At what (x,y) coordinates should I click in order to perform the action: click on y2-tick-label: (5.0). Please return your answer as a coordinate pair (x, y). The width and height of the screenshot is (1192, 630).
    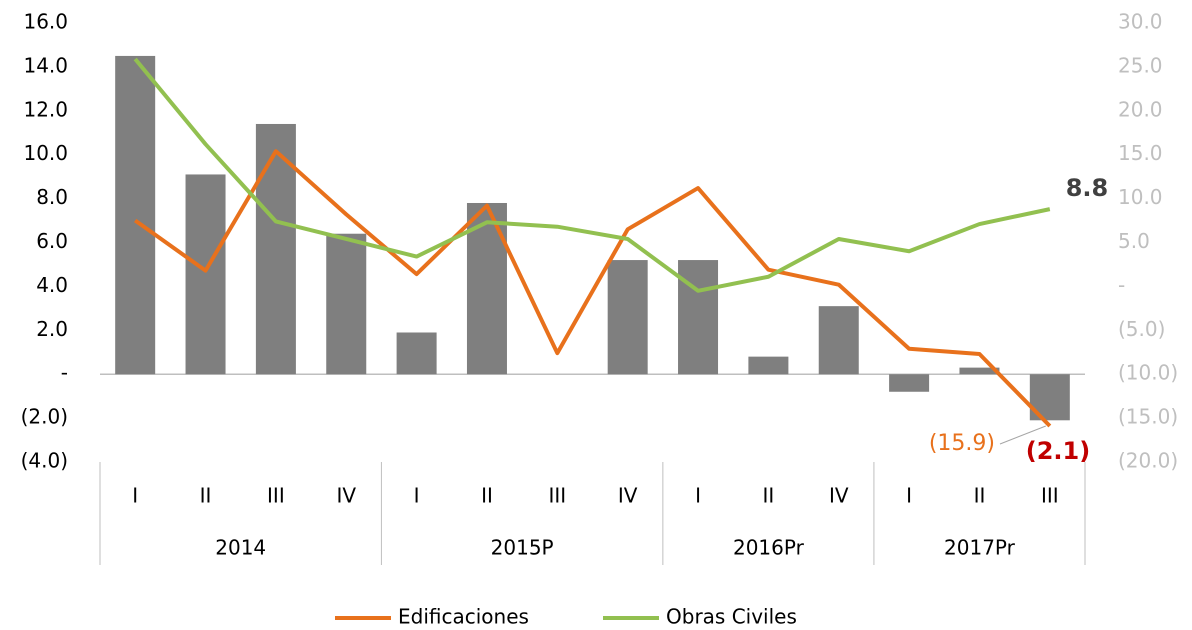
    Looking at the image, I should click on (1141, 329).